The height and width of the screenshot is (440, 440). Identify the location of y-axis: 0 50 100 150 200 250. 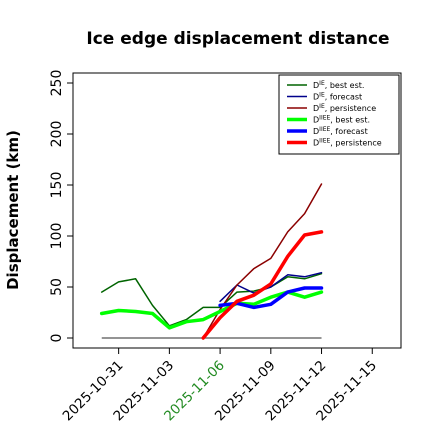
(61, 206).